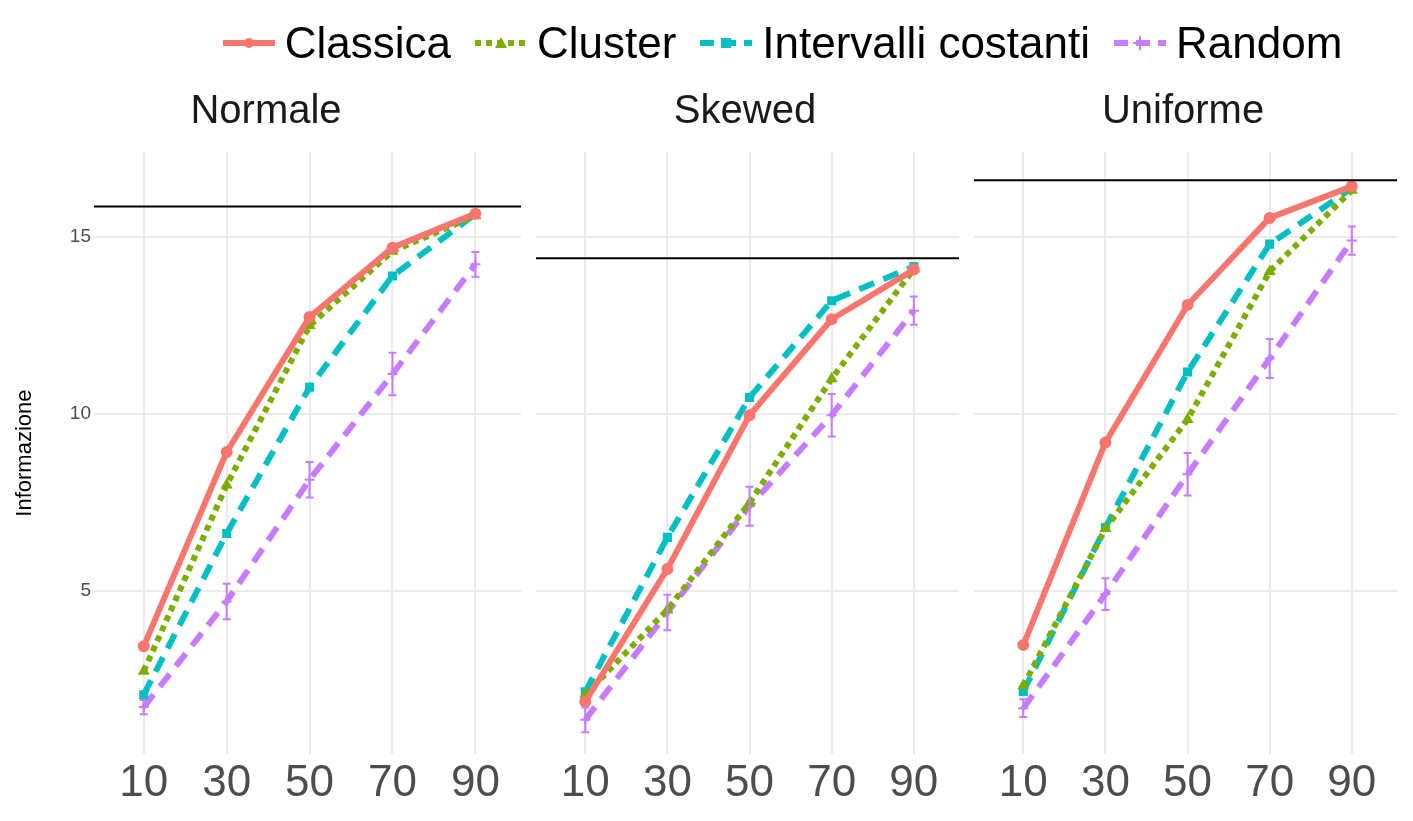 The width and height of the screenshot is (1413, 821). I want to click on chart-title: Skewed, so click(745, 109).